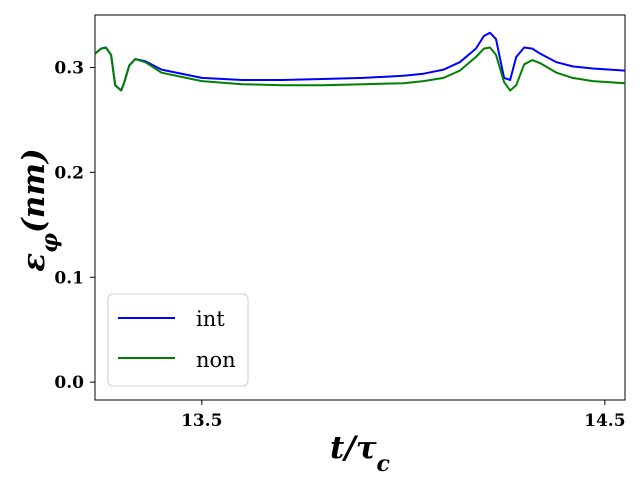 The image size is (640, 480). Describe the element at coordinates (403, 415) in the screenshot. I see `x-axis-ticks: 13.5 14.5` at that location.